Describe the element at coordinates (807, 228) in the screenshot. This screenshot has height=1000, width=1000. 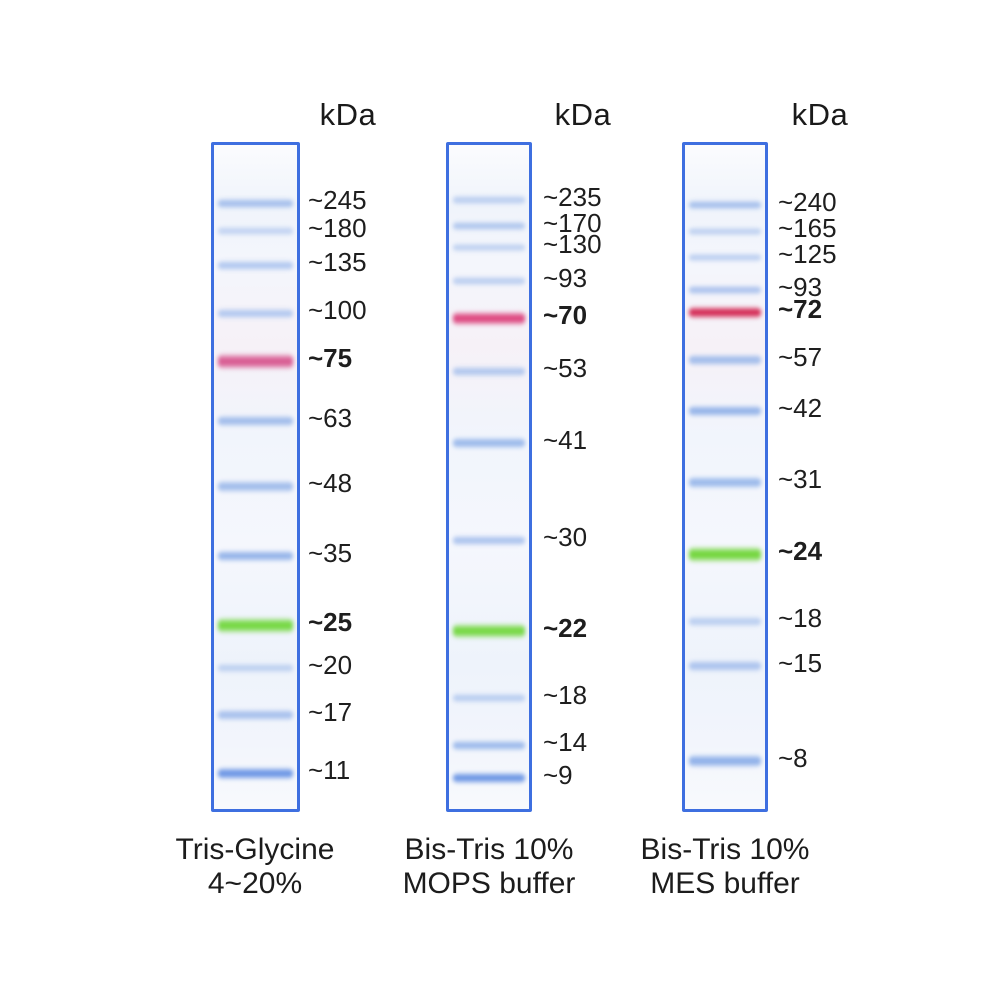
I see `mw-label-bis-tris-mes-165kda: ~165` at that location.